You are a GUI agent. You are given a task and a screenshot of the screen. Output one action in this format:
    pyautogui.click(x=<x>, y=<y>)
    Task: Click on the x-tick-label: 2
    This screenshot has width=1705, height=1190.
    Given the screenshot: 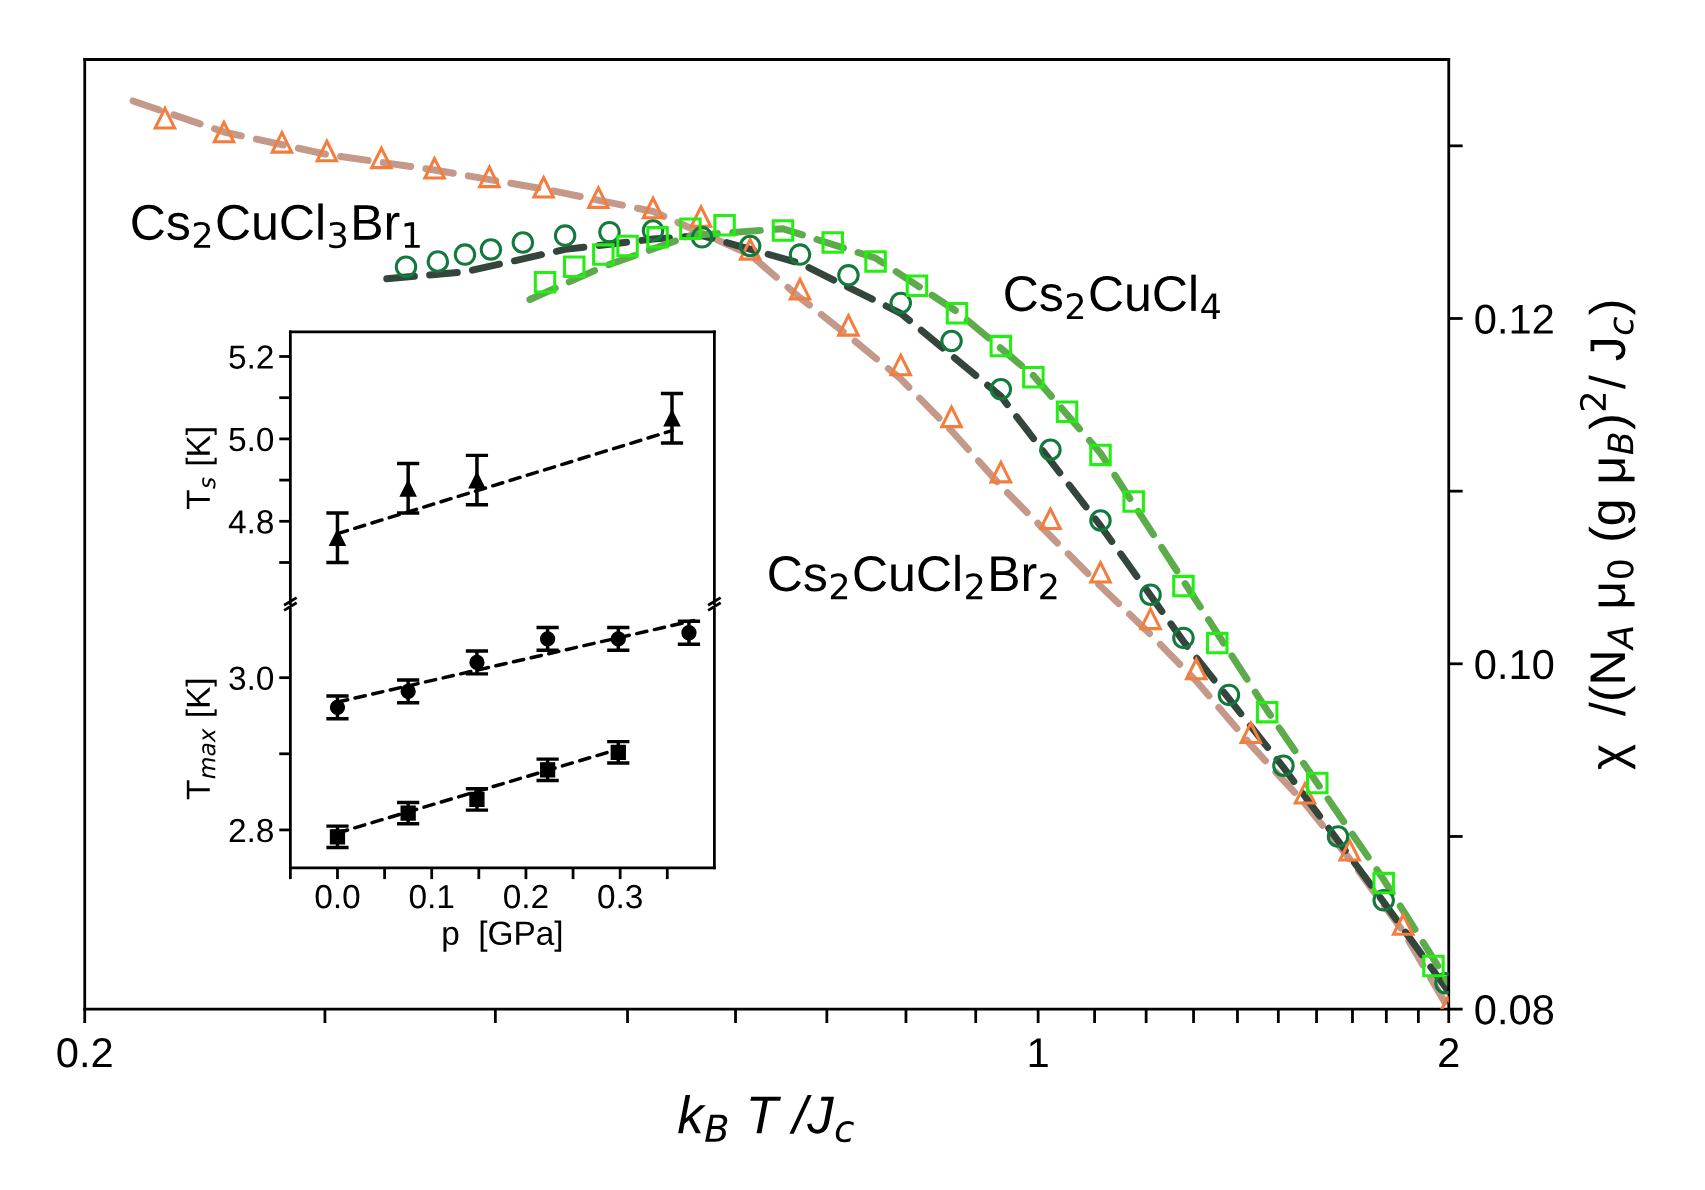 What is the action you would take?
    pyautogui.click(x=1449, y=1053)
    